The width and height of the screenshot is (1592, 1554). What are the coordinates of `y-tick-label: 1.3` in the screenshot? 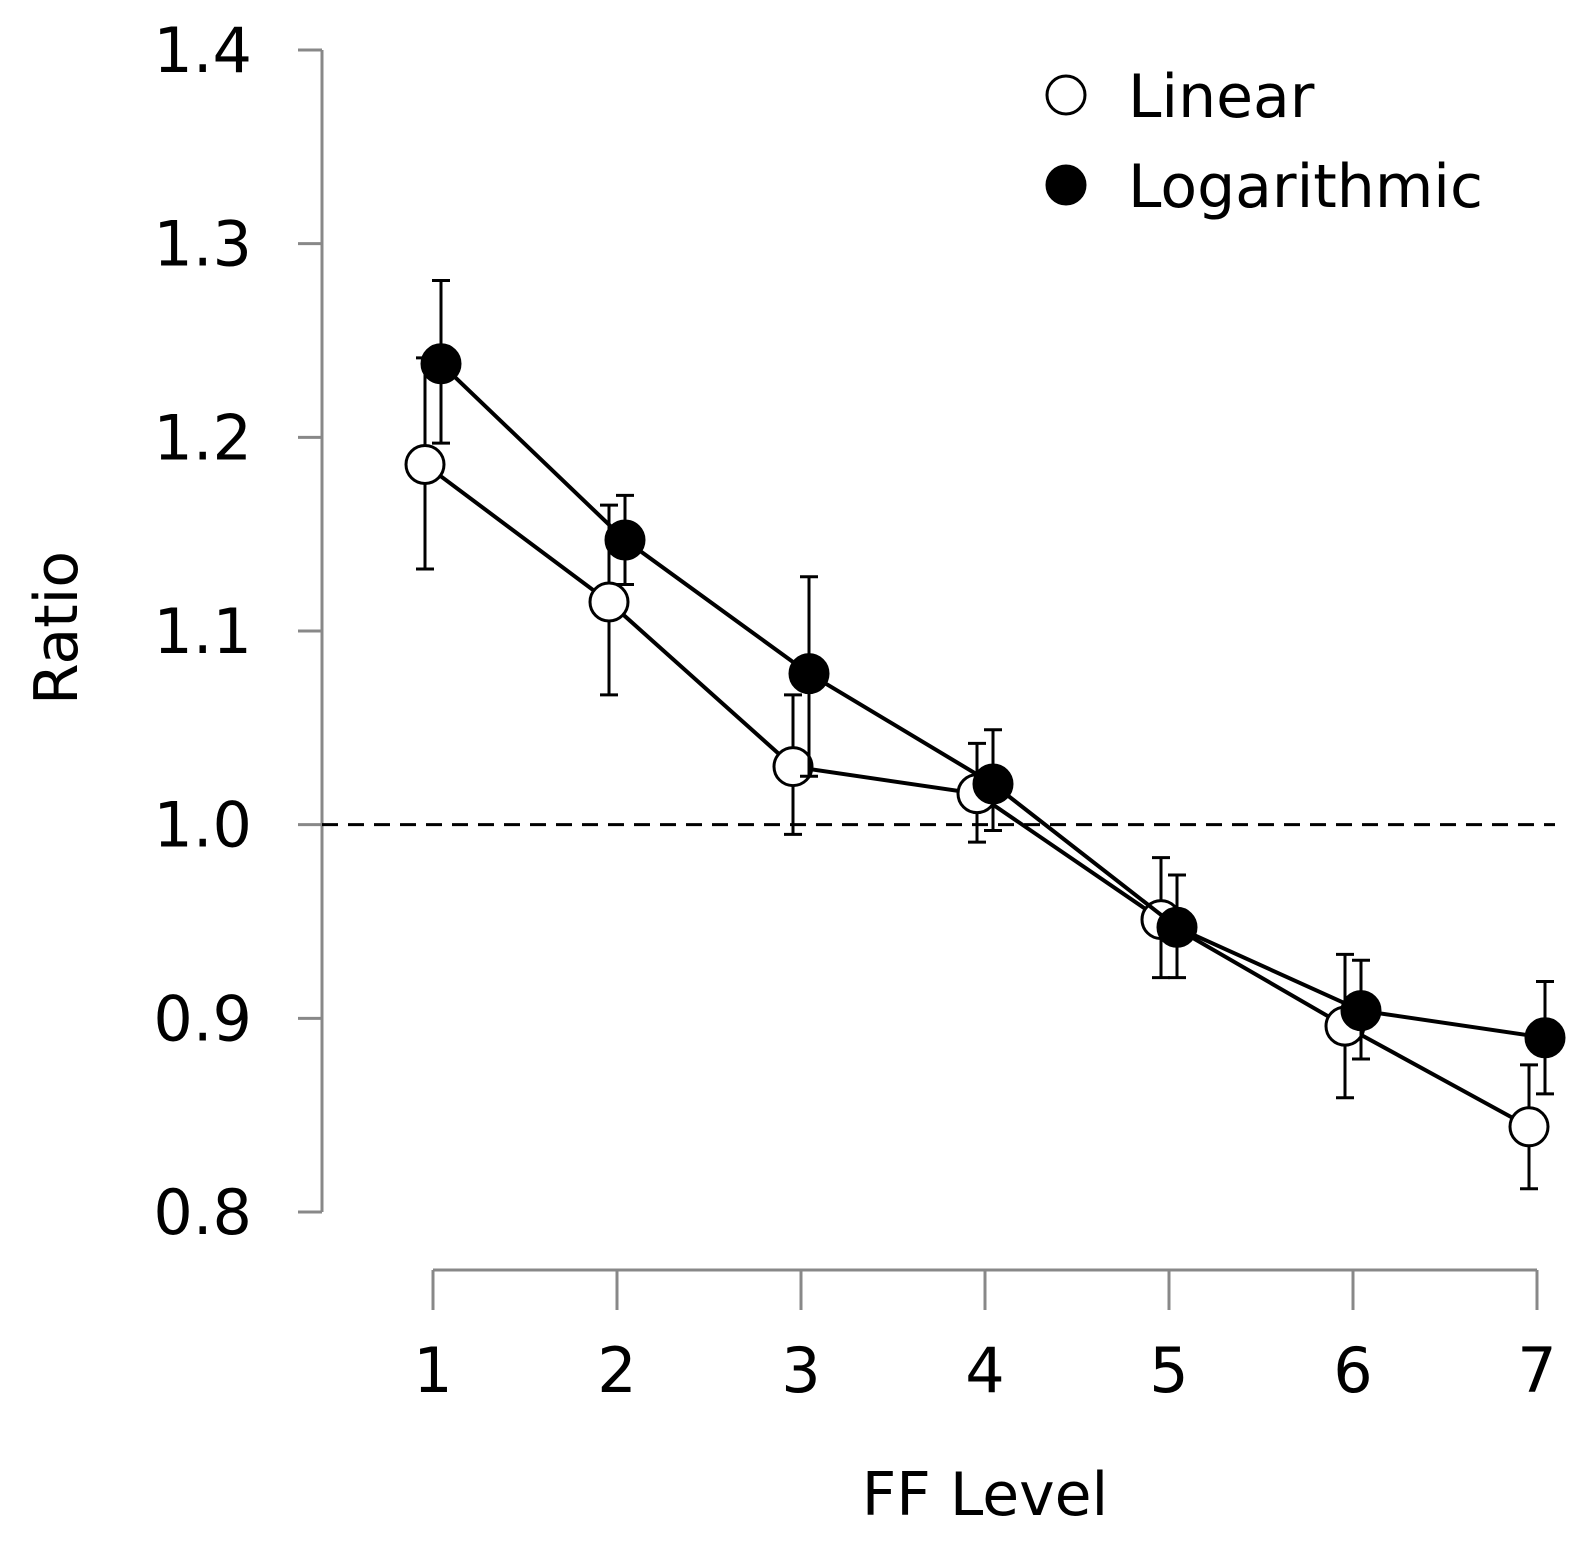 It's located at (202, 244).